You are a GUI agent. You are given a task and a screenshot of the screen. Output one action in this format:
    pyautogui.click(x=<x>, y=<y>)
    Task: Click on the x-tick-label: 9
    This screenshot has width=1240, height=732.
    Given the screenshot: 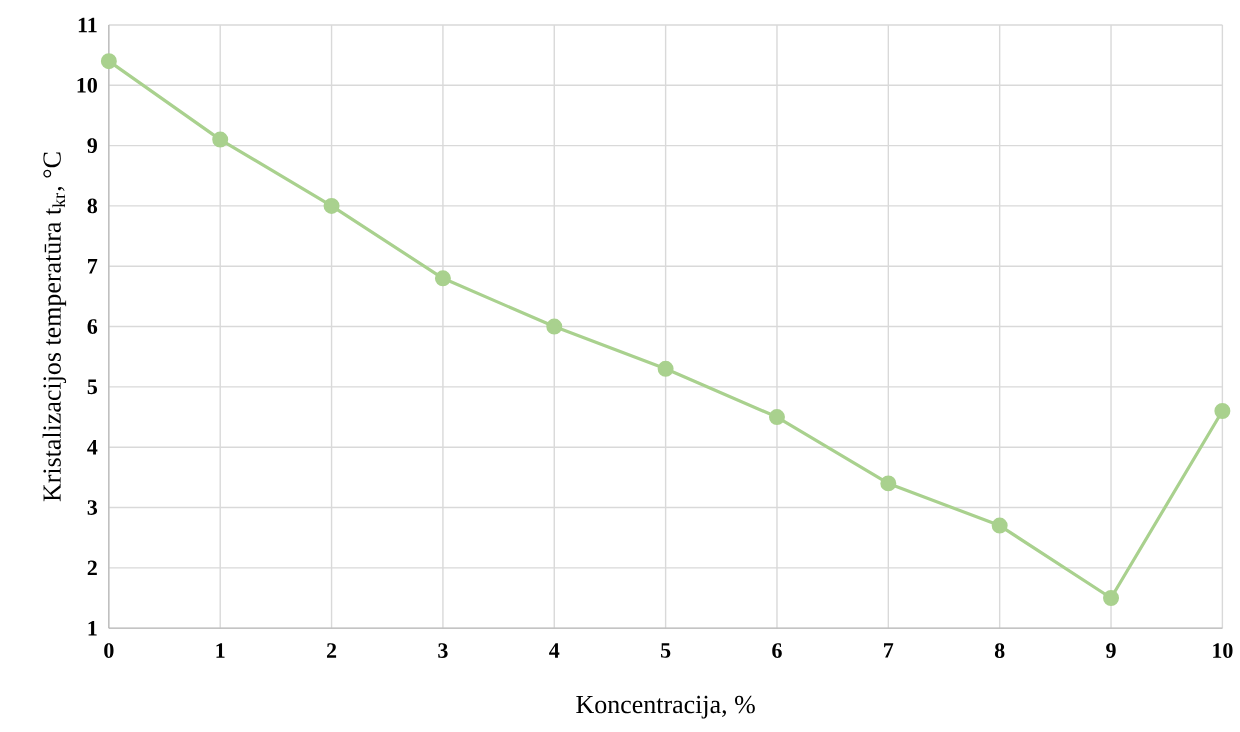 What is the action you would take?
    pyautogui.click(x=1111, y=650)
    